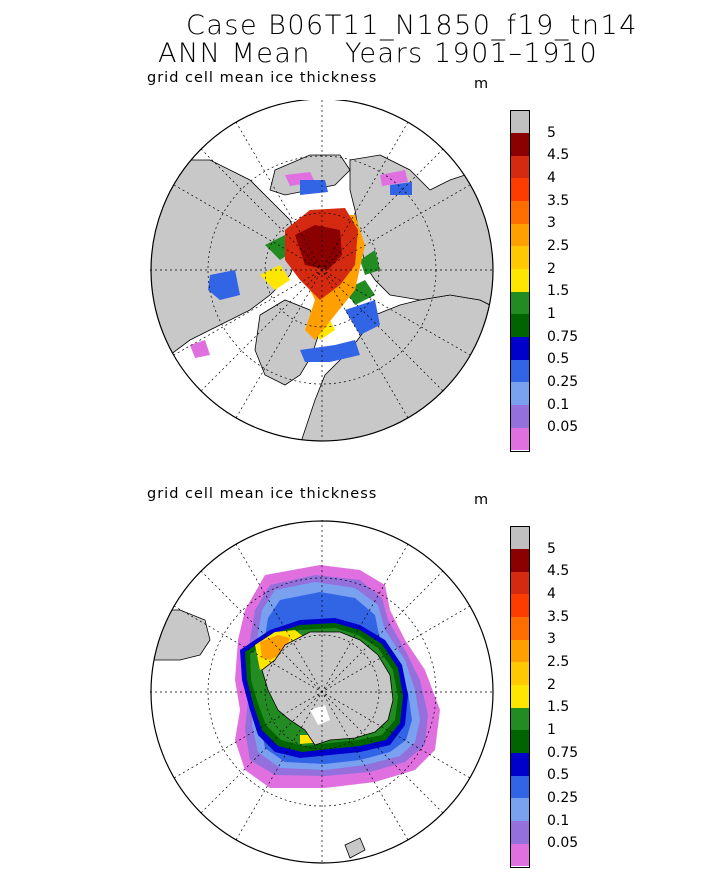 The height and width of the screenshot is (882, 722). Describe the element at coordinates (551, 594) in the screenshot. I see `legend-south-level-label: 4` at that location.